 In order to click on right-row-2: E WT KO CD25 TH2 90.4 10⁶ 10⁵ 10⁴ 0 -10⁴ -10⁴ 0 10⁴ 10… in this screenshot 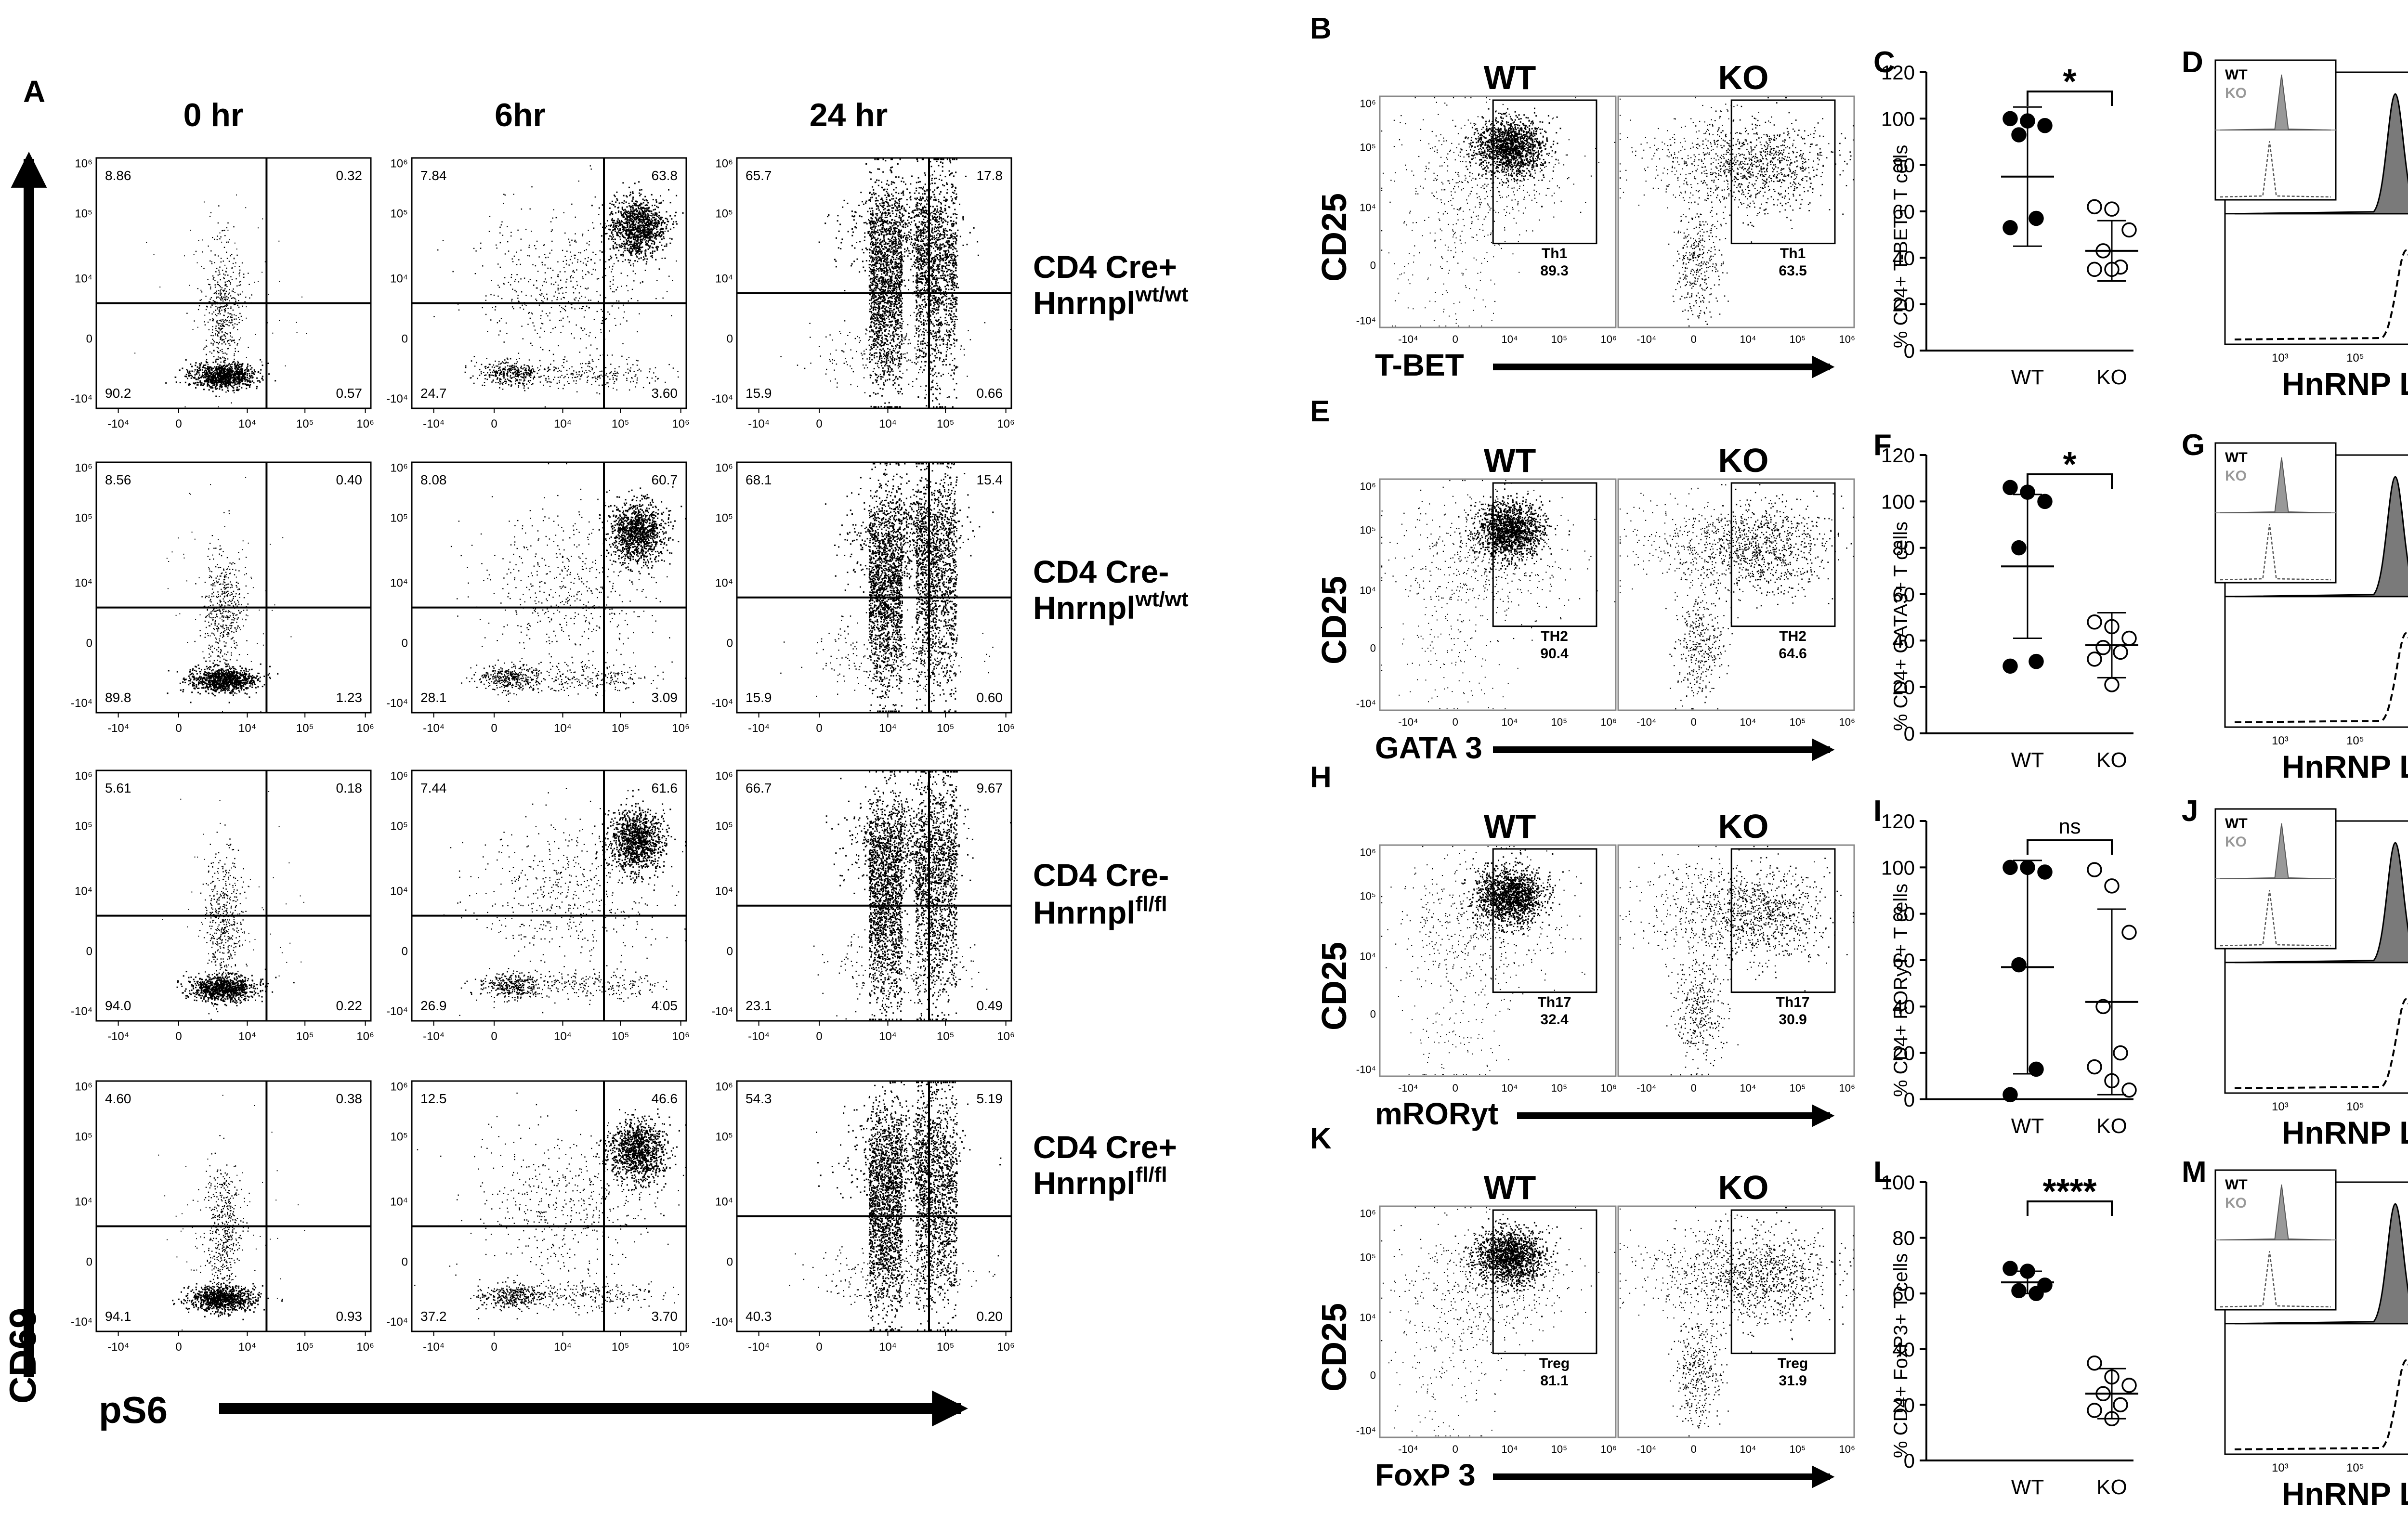, I will do `click(1859, 589)`.